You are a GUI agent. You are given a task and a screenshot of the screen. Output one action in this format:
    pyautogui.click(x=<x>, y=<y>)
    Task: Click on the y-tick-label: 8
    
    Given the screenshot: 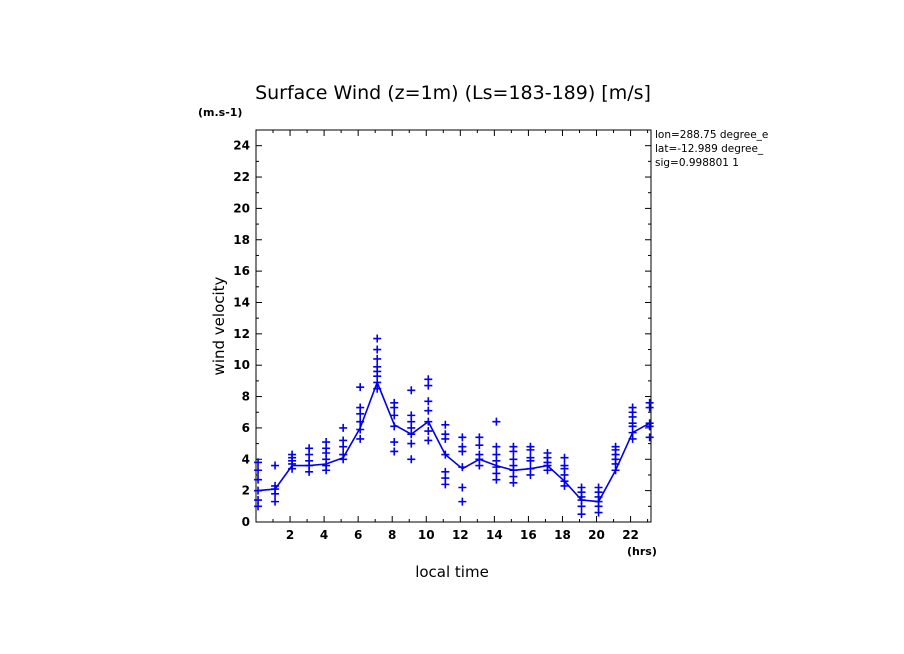 What is the action you would take?
    pyautogui.click(x=246, y=397)
    